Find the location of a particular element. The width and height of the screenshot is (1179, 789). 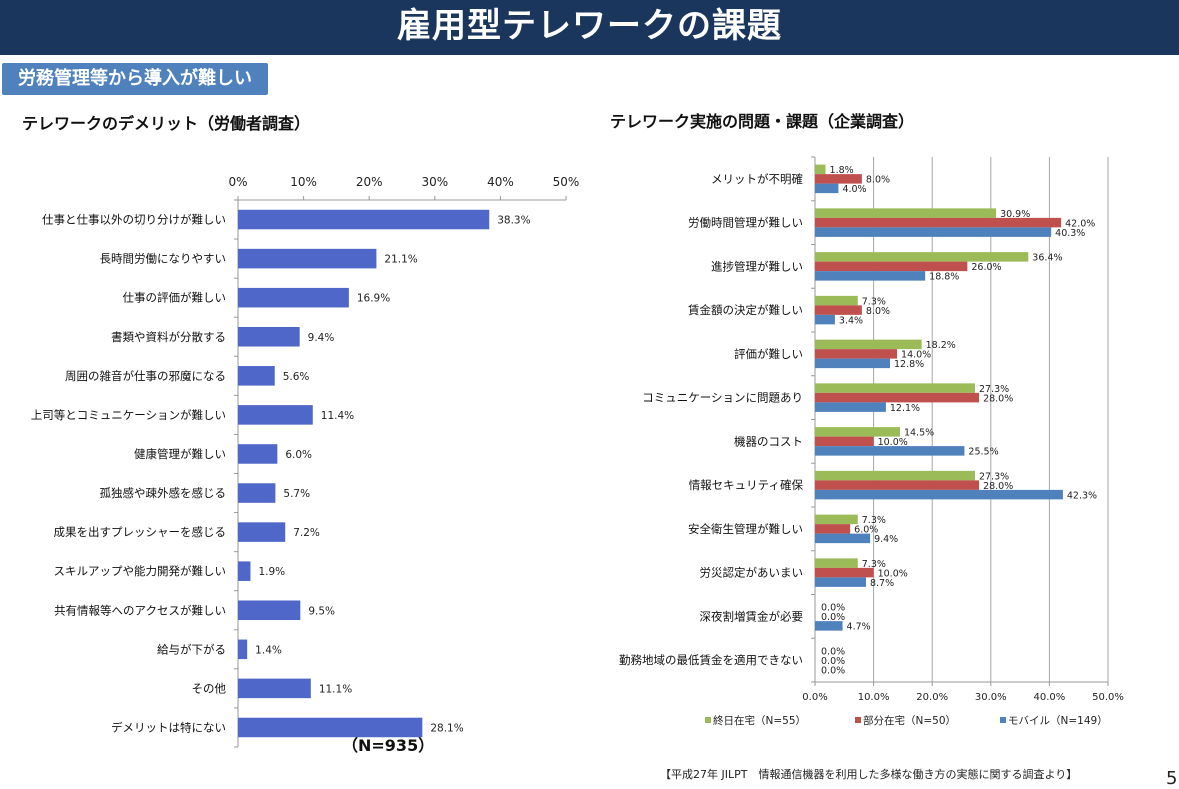

x-tick-label: 40.0% is located at coordinates (1050, 697).